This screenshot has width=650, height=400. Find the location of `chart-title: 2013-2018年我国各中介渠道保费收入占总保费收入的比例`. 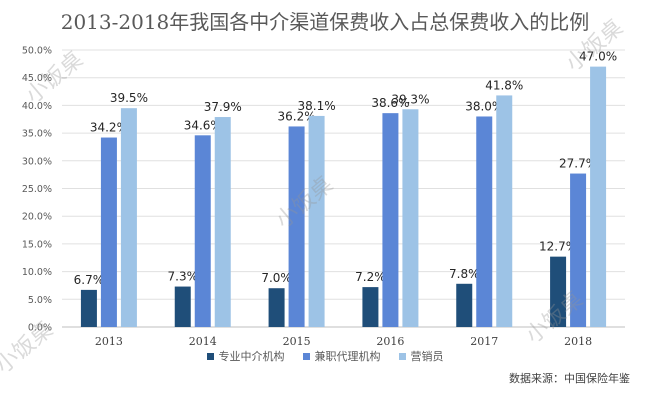

chart-title: 2013-2018年我国各中介渠道保费收入占总保费收入的比例 is located at coordinates (325, 22).